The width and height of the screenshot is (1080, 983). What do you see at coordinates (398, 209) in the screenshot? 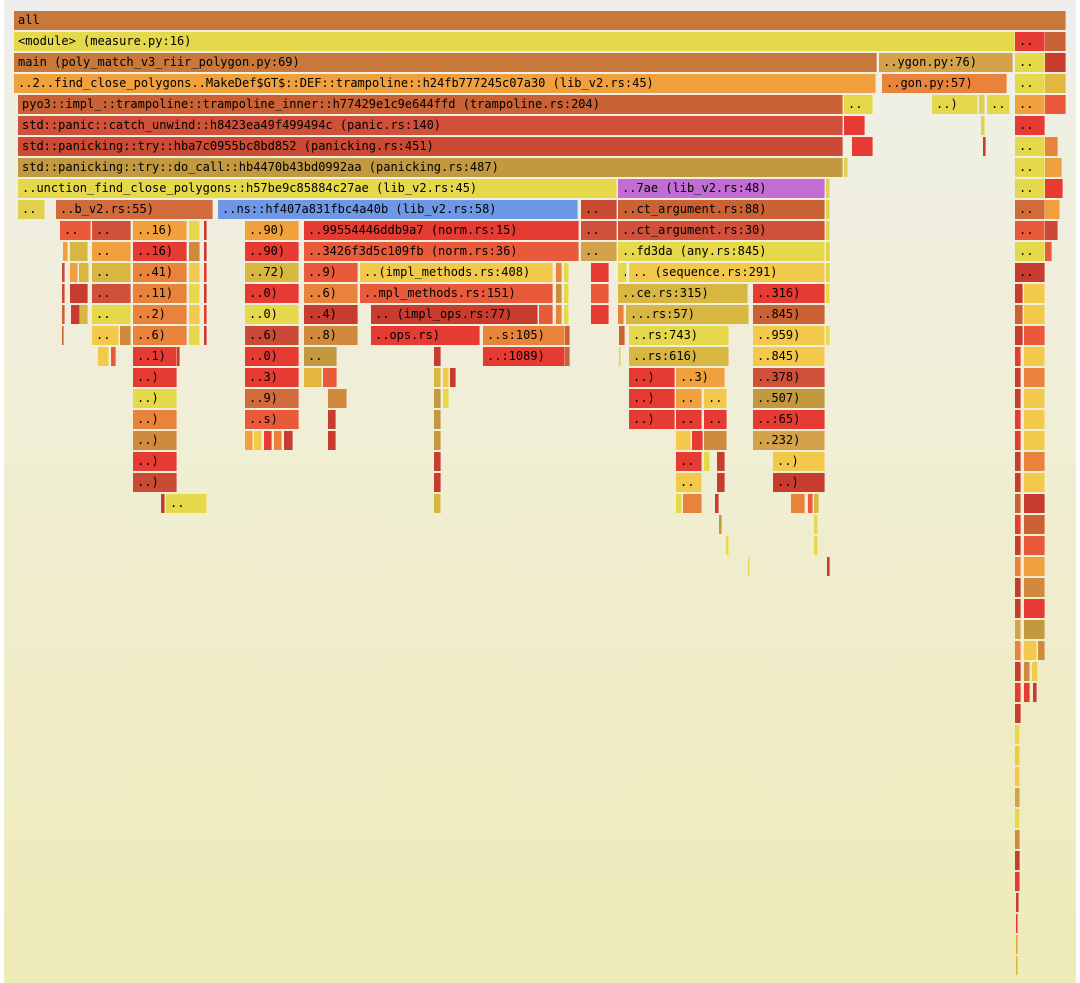
I see `stack-frame: ..ns::hf407a831fbc4a40b (lib_v2.rs:58)` at bounding box center [398, 209].